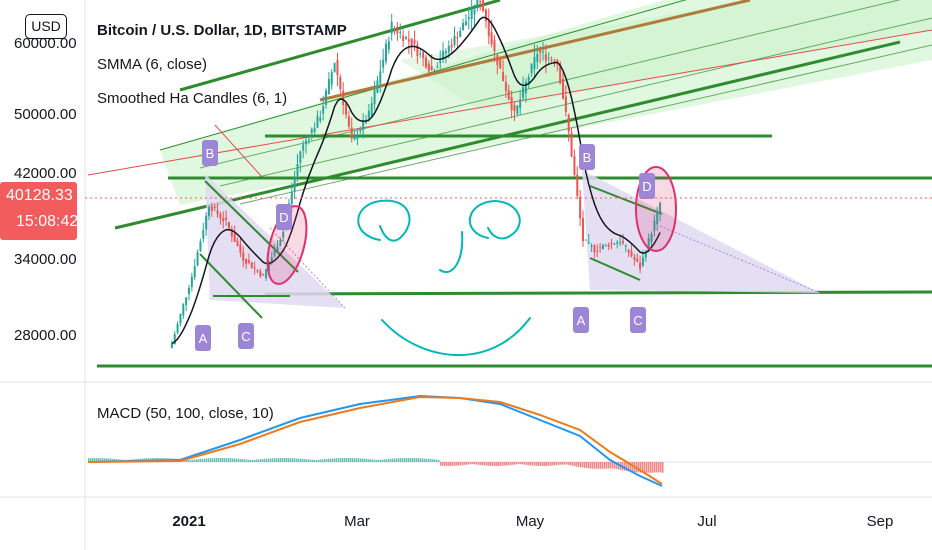 This screenshot has width=932, height=550. I want to click on triangle-right-edge, so click(740, 259).